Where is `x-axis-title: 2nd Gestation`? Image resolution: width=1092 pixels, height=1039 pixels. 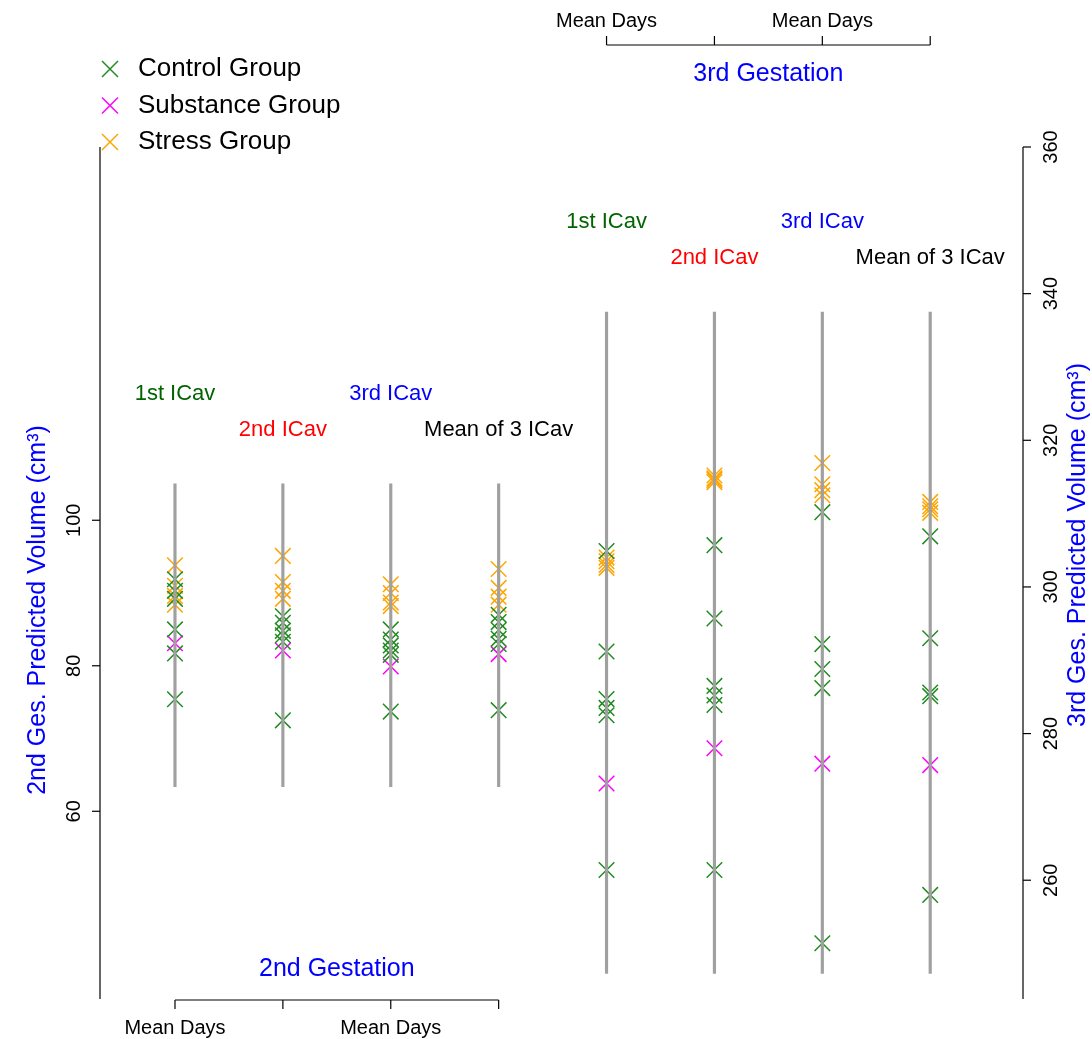
x-axis-title: 2nd Gestation is located at coordinates (336, 967).